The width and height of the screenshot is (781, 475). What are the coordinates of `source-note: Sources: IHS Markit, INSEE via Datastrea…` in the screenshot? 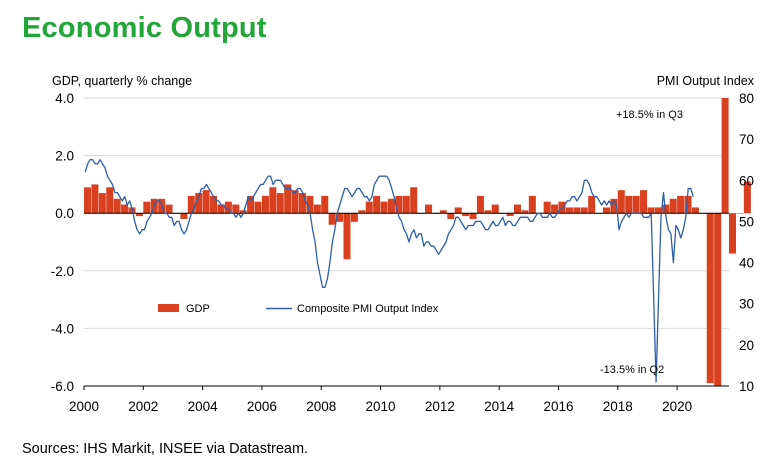 It's located at (165, 449).